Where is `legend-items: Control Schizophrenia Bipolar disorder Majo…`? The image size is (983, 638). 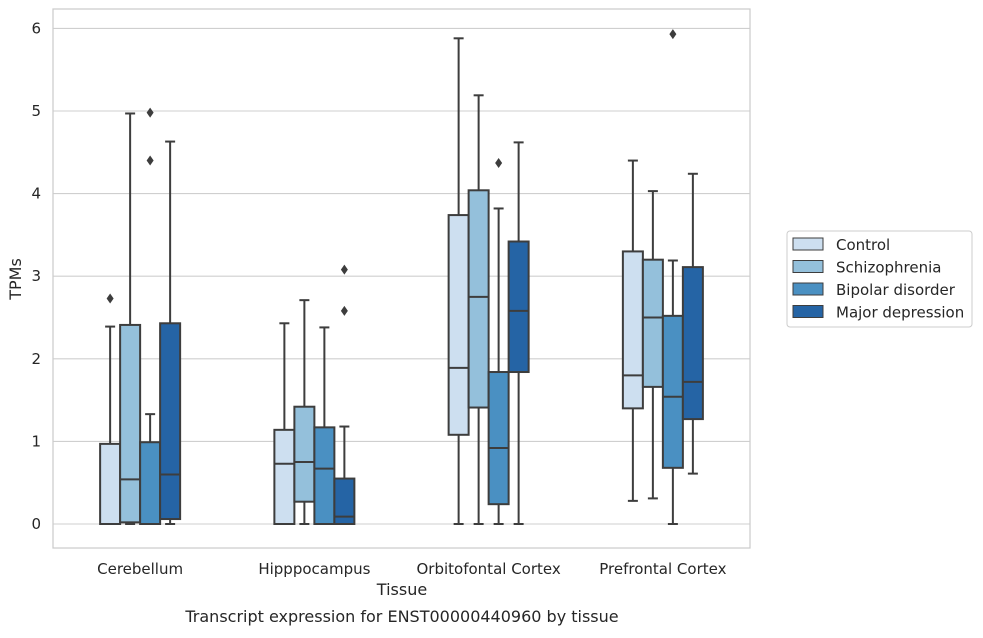
legend-items: Control Schizophrenia Bipolar disorder Majo… is located at coordinates (878, 279).